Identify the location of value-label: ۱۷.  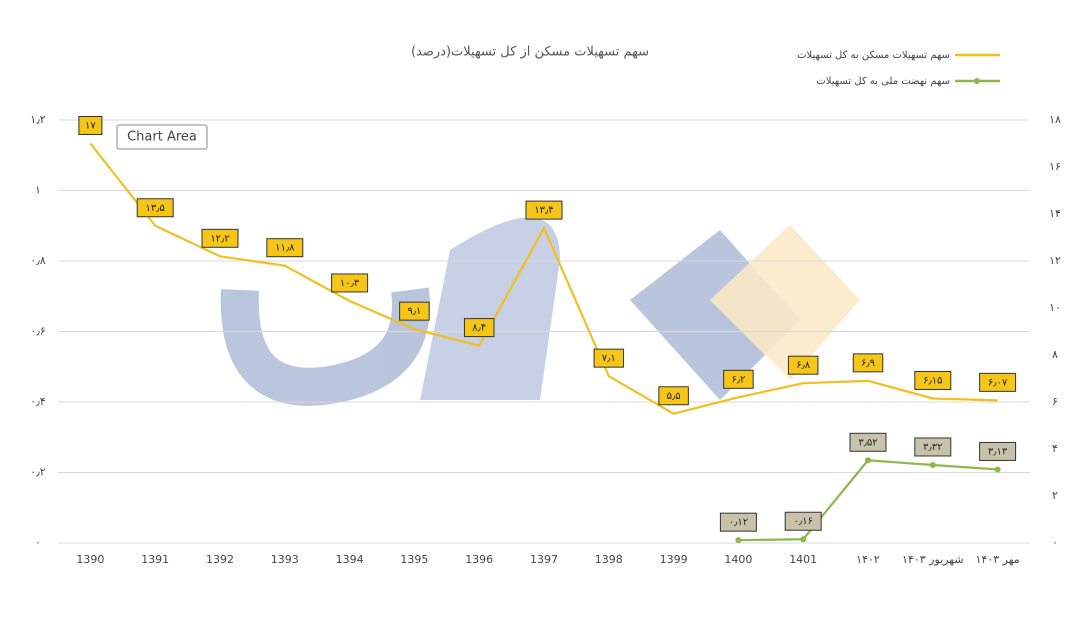
(90, 126).